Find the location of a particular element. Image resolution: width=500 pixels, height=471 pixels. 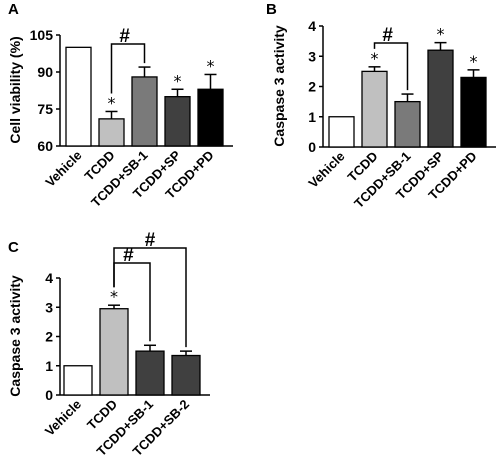

y-tick-label: 90 is located at coordinates (45, 72).